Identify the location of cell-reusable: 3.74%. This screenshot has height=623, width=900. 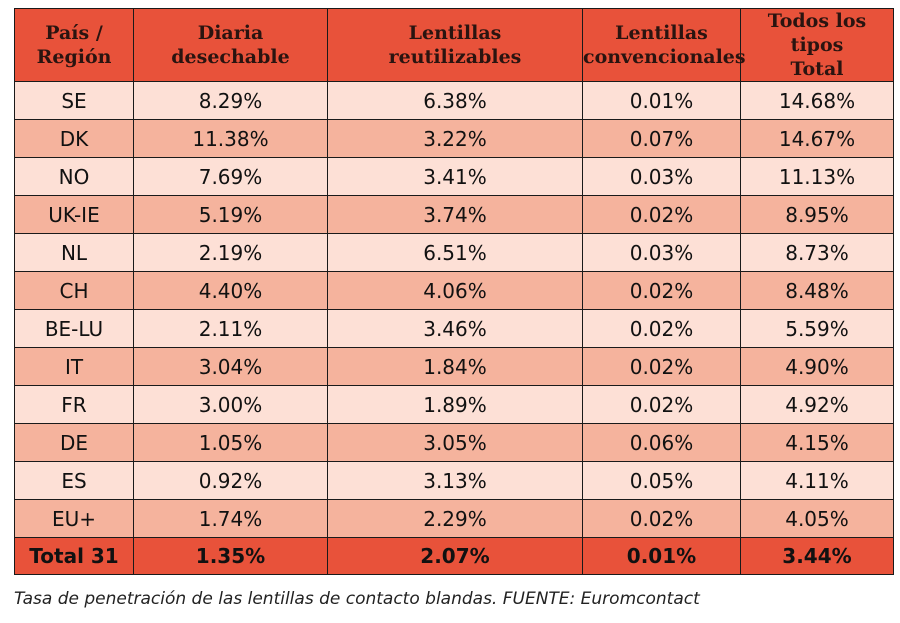
(455, 214).